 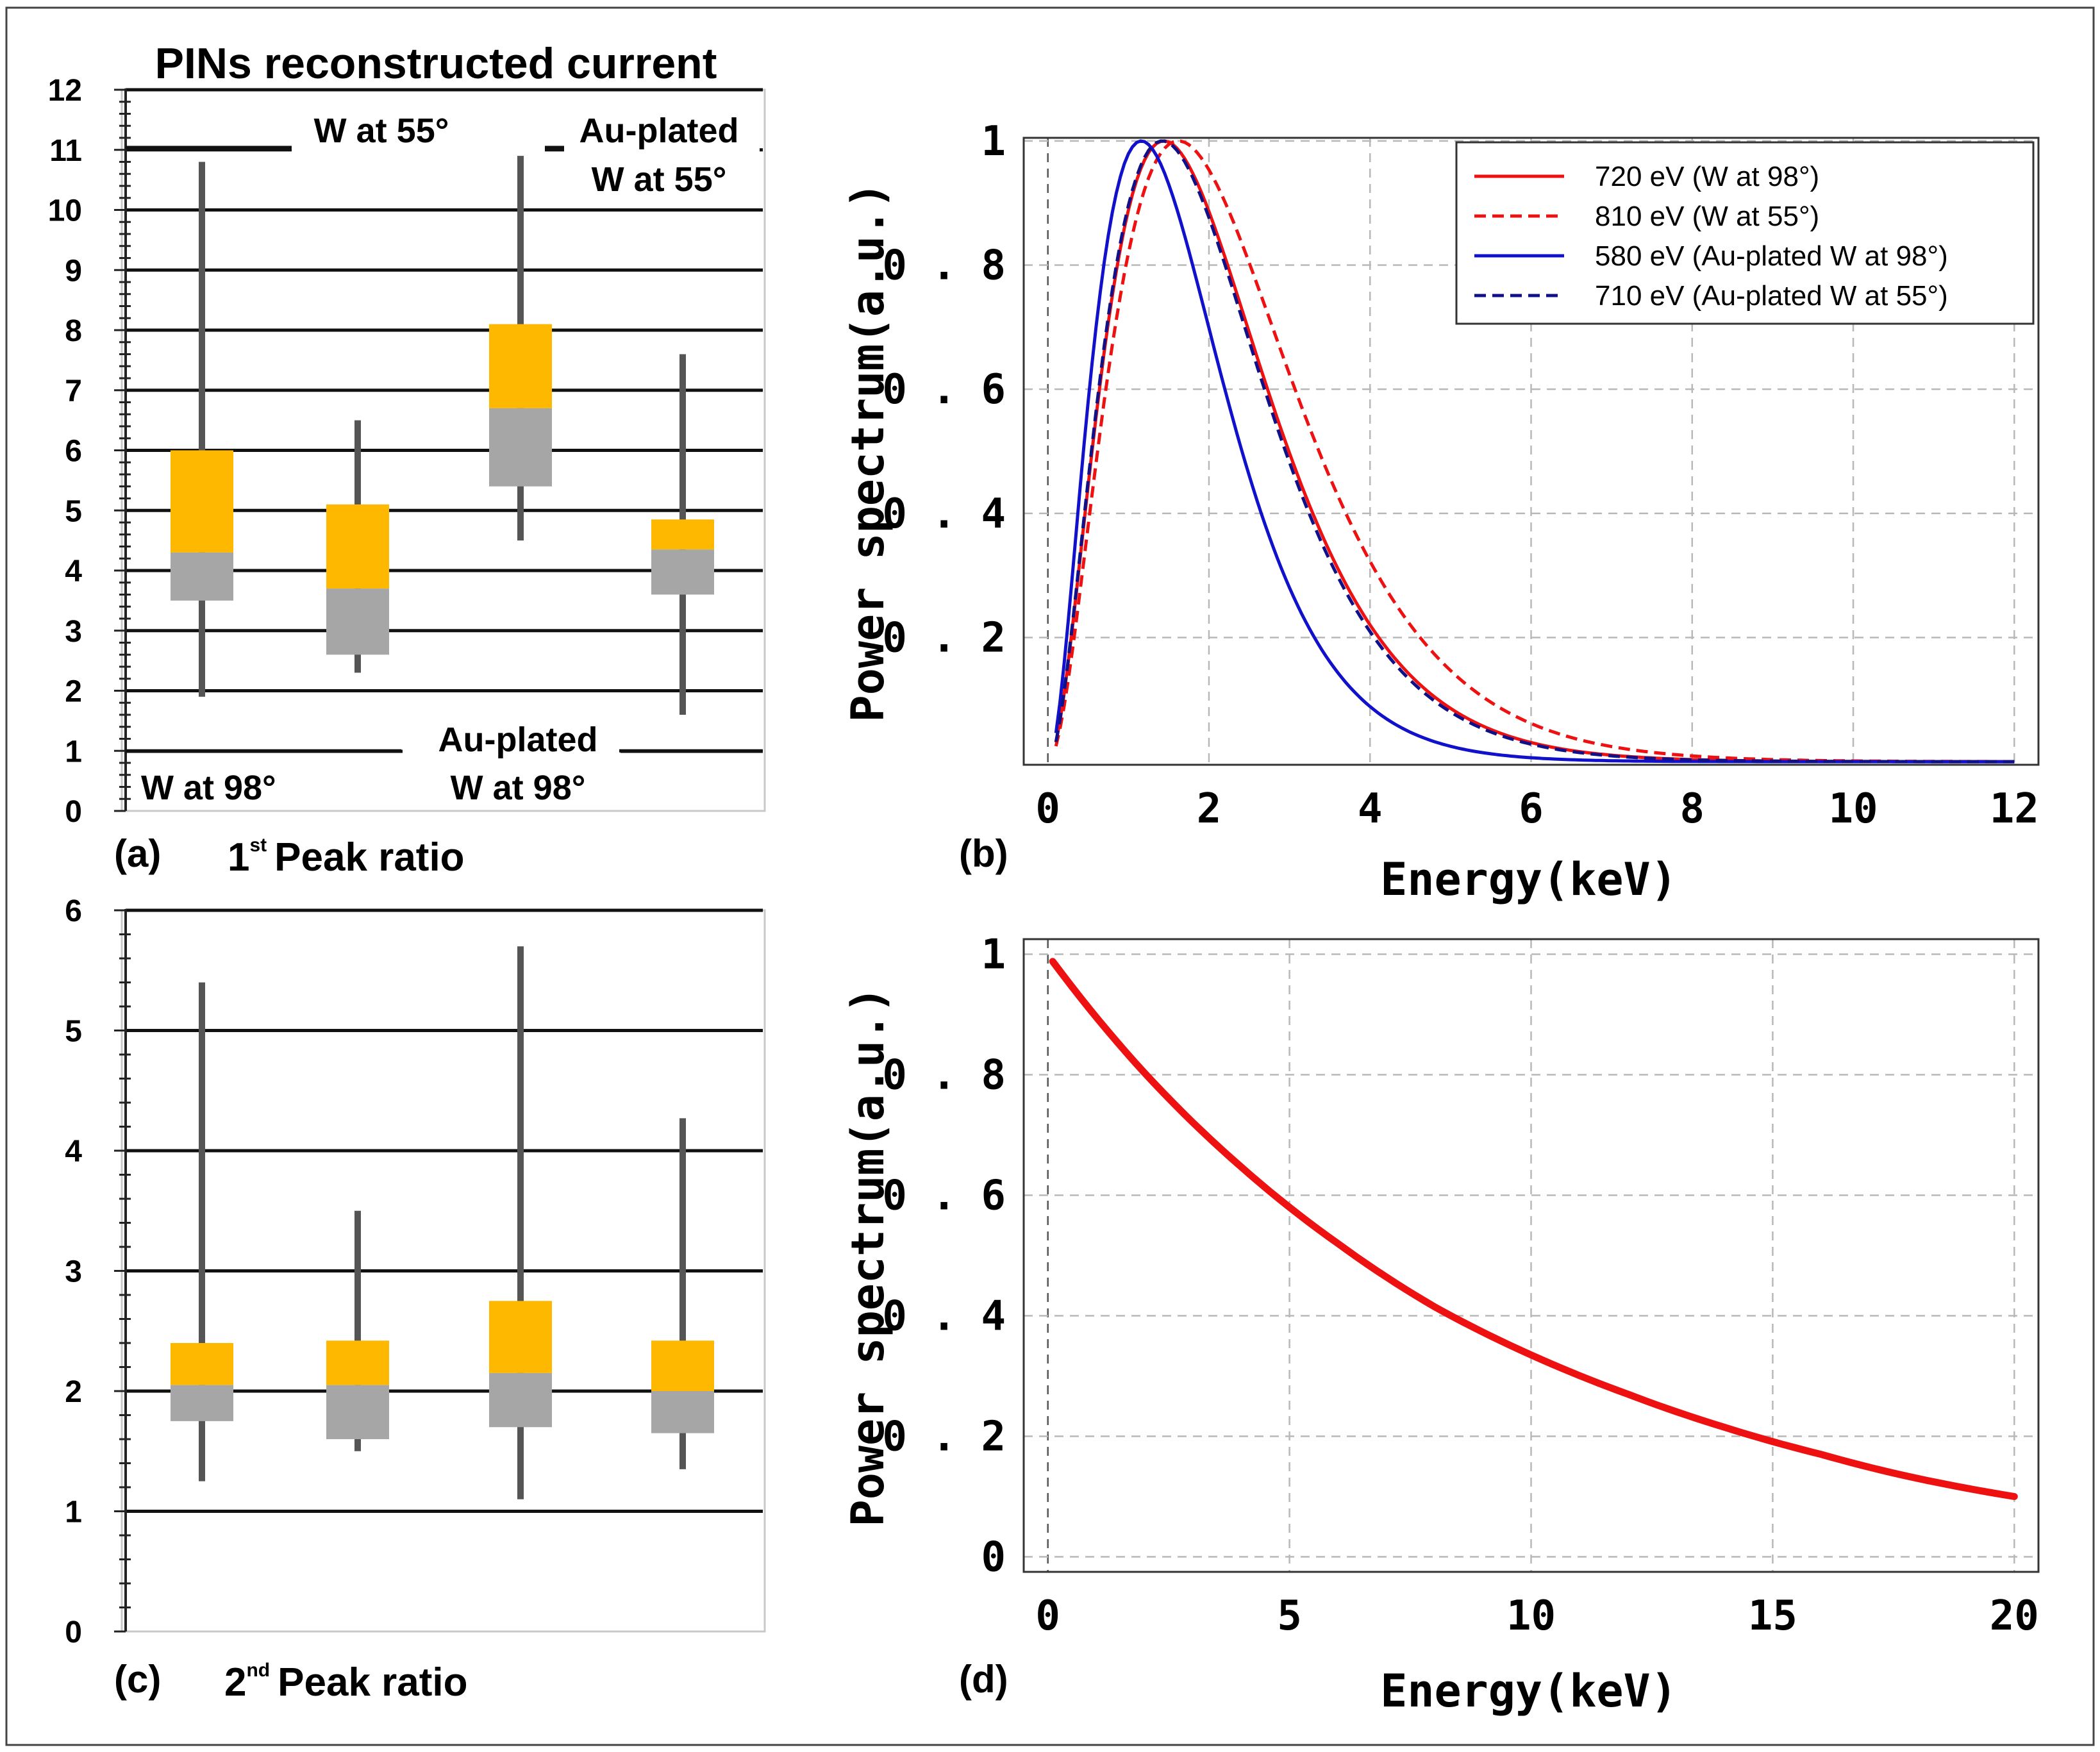 What do you see at coordinates (994, 141) in the screenshot?
I see `panel-b-y-tick-label: 1` at bounding box center [994, 141].